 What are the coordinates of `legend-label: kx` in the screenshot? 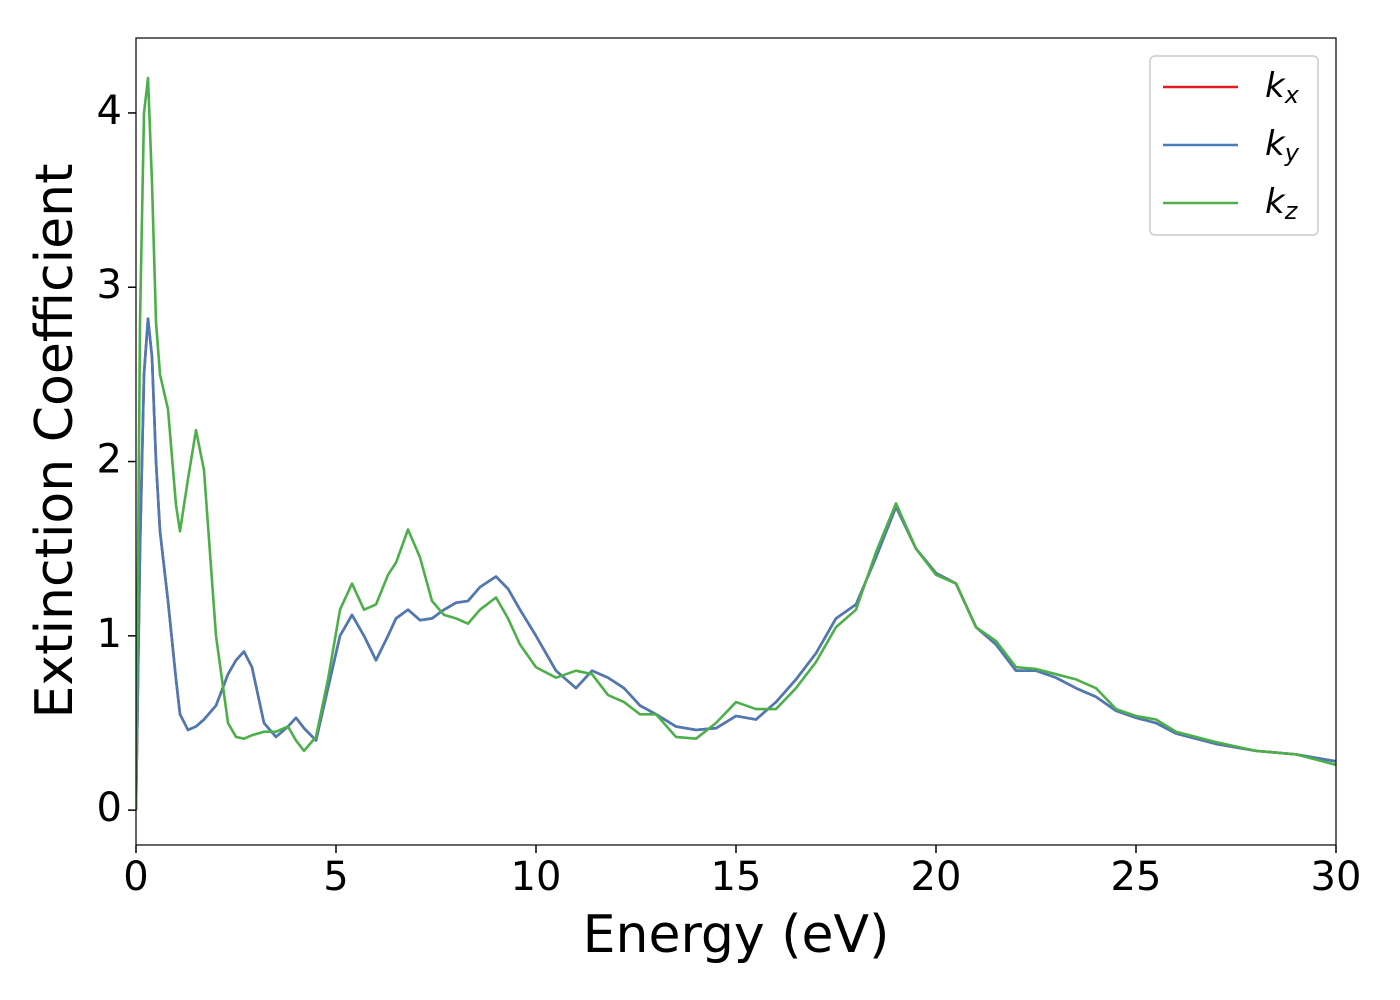 It's located at (1282, 88).